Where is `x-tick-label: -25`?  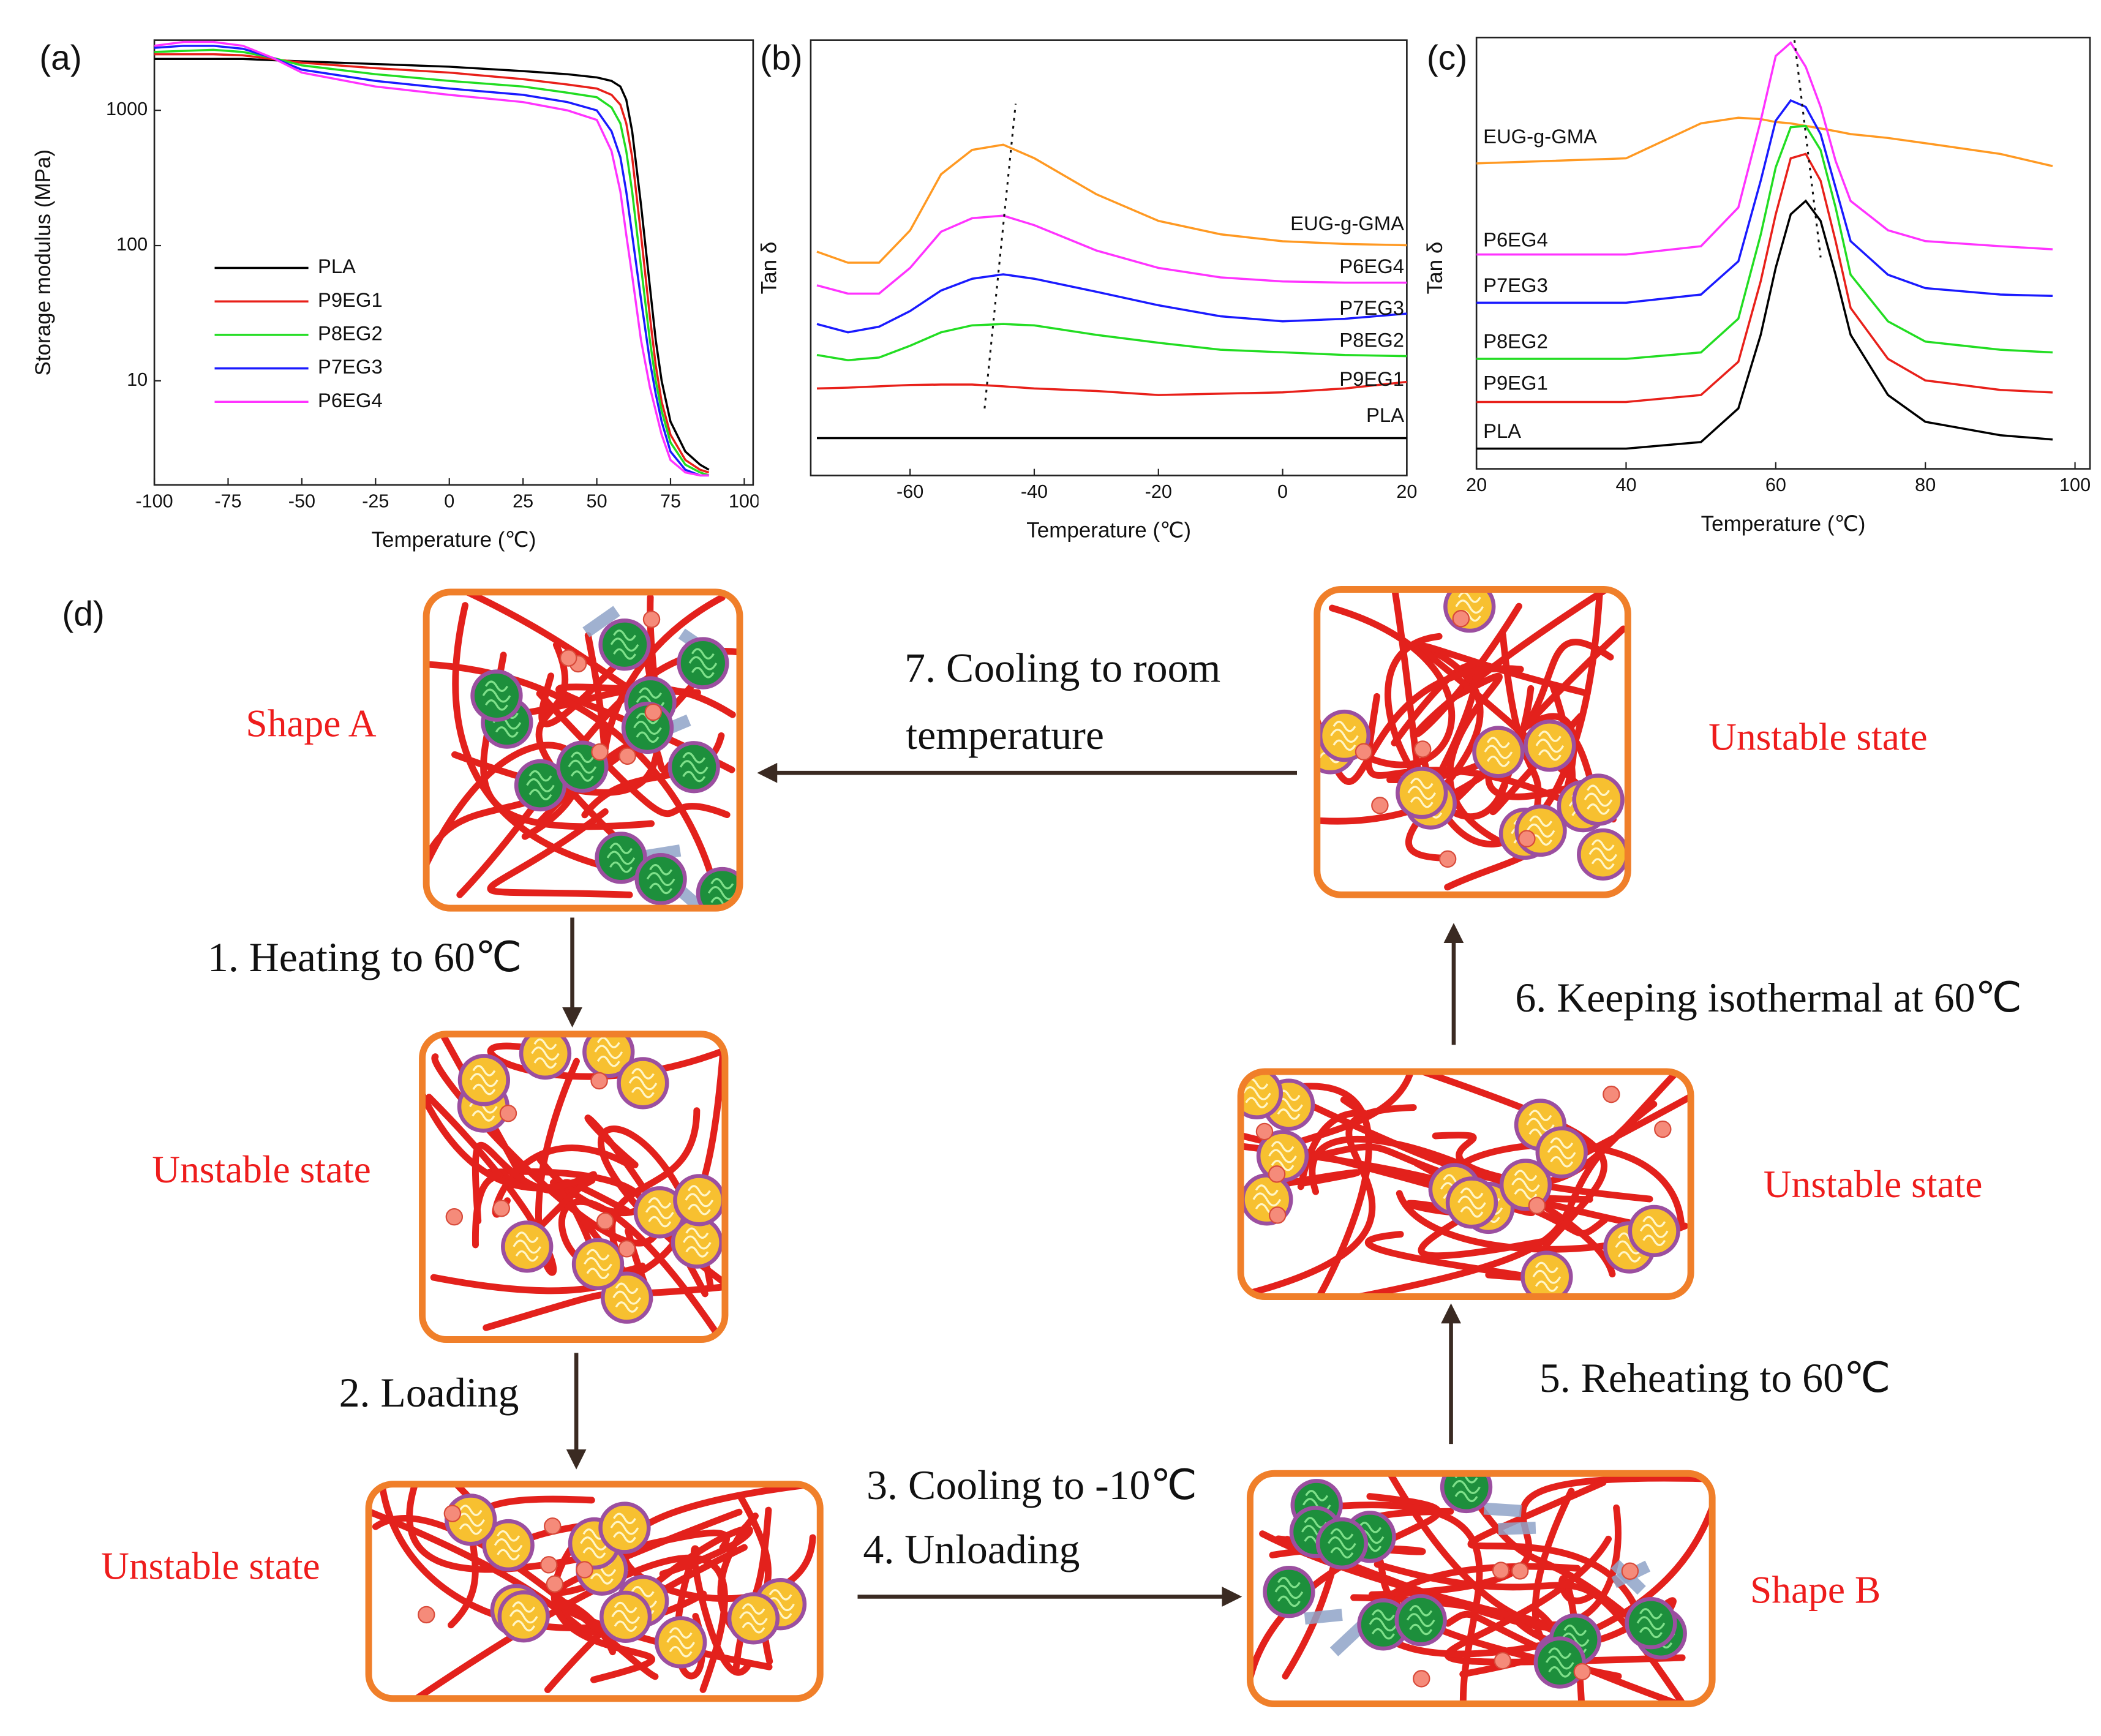 x-tick-label: -25 is located at coordinates (375, 500).